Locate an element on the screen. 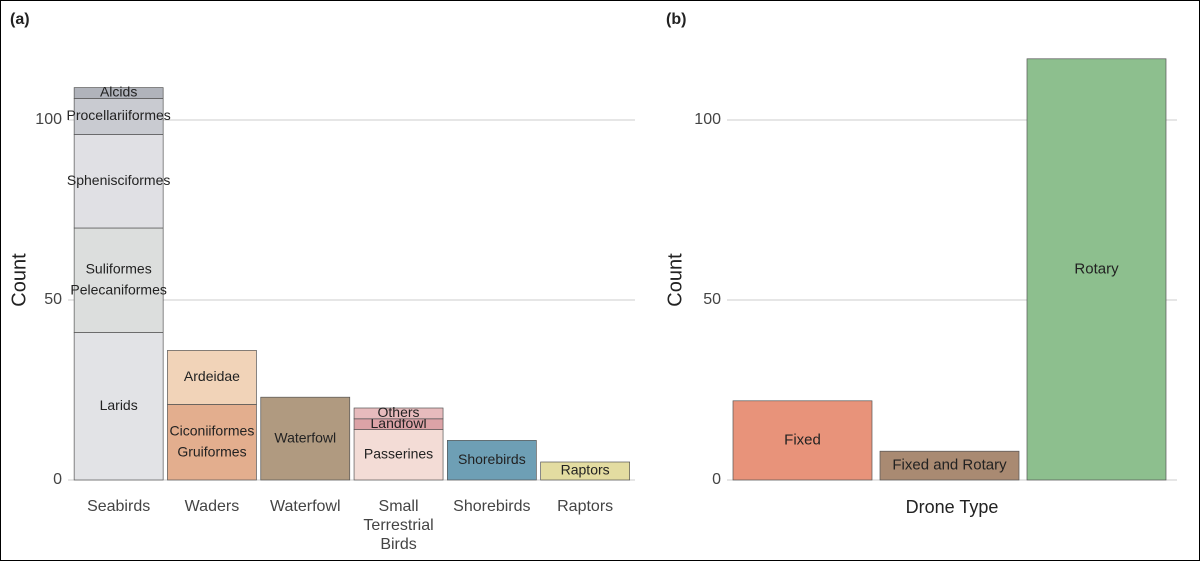  segment-label: Shorebirds is located at coordinates (492, 459).